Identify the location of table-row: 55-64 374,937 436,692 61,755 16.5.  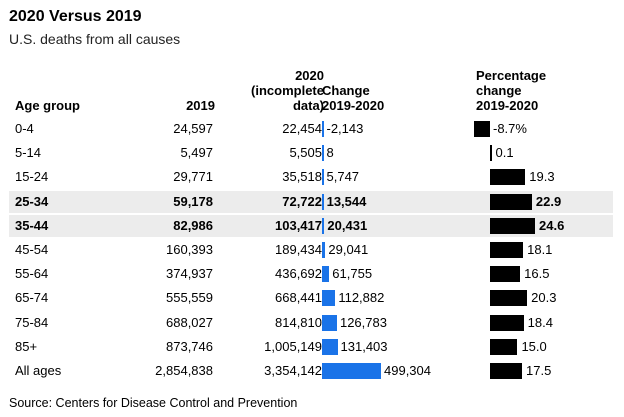
(311, 274).